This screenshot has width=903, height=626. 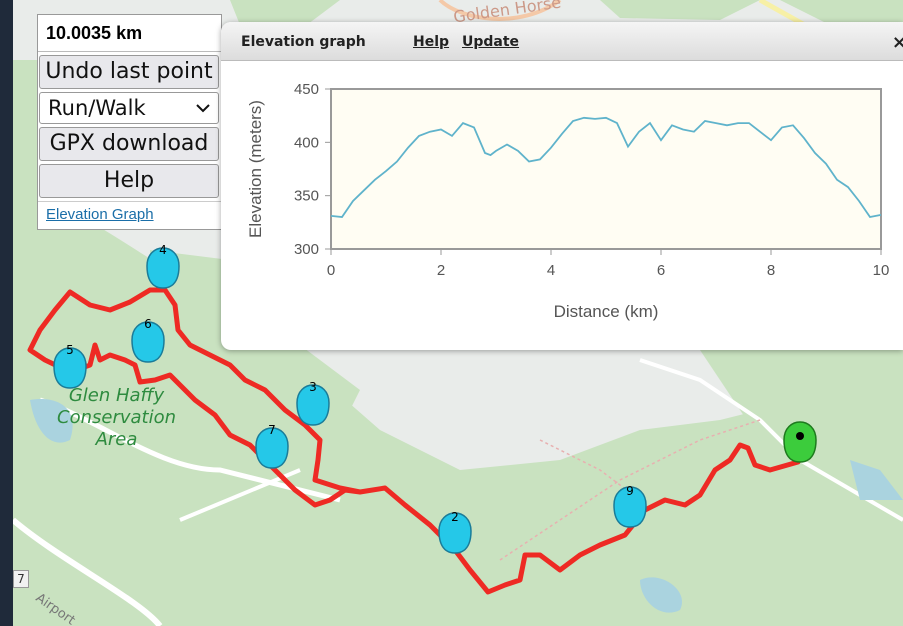 What do you see at coordinates (455, 532) in the screenshot?
I see `marker-2: 2` at bounding box center [455, 532].